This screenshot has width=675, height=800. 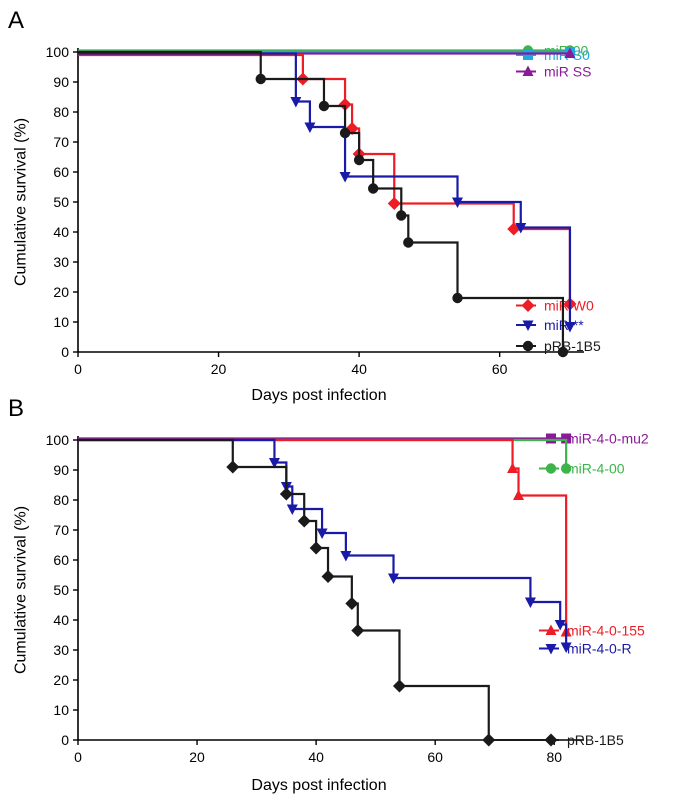 I want to click on y-tick-label: 80, so click(x=61, y=112).